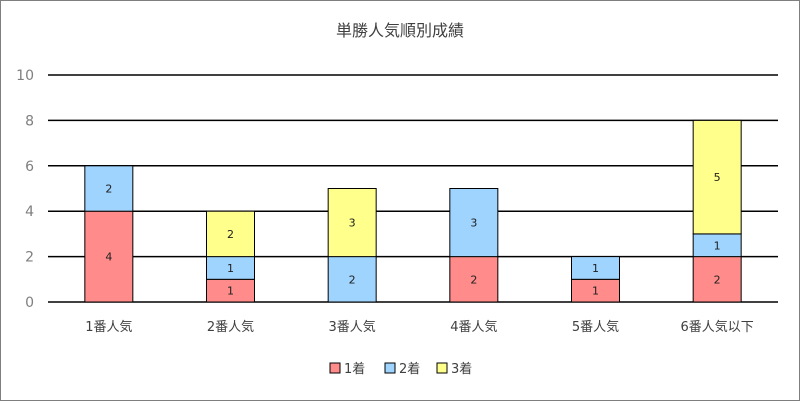 The width and height of the screenshot is (800, 401). I want to click on x-tick-label: 2番人気, so click(230, 327).